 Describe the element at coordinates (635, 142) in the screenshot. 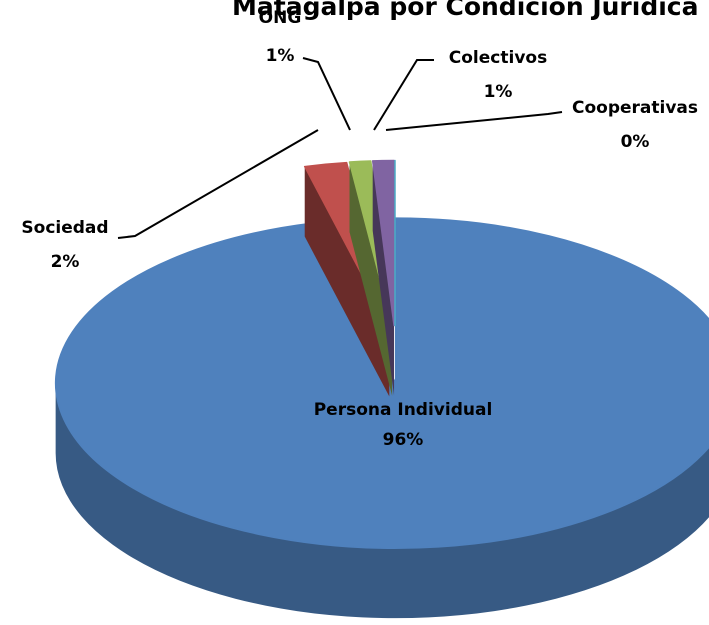

I see `slice-value-label: 0%` at that location.